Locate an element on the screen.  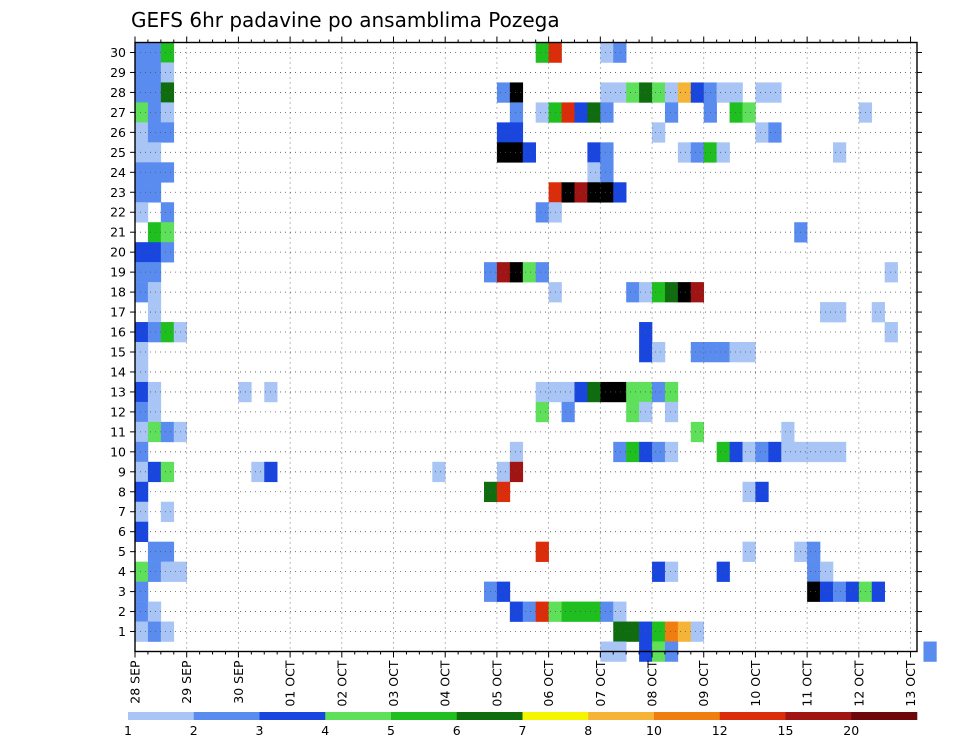
y-tick-label: 12 is located at coordinates (118, 411).